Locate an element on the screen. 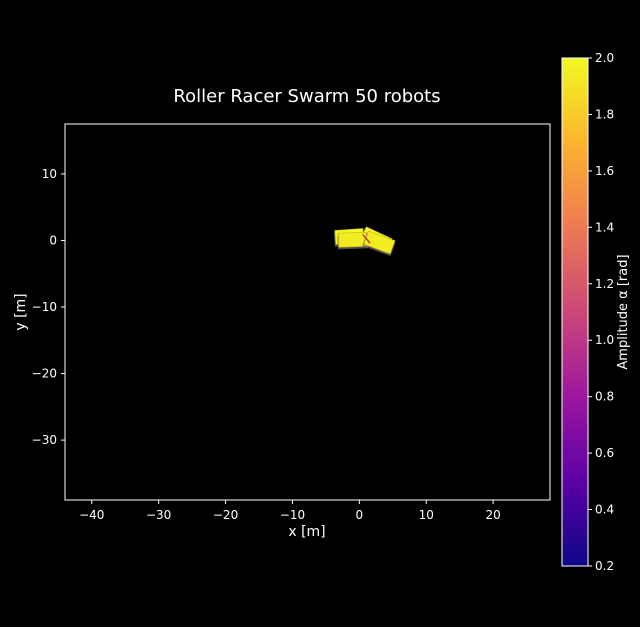 This screenshot has width=640, height=627. robot-group is located at coordinates (364, 241).